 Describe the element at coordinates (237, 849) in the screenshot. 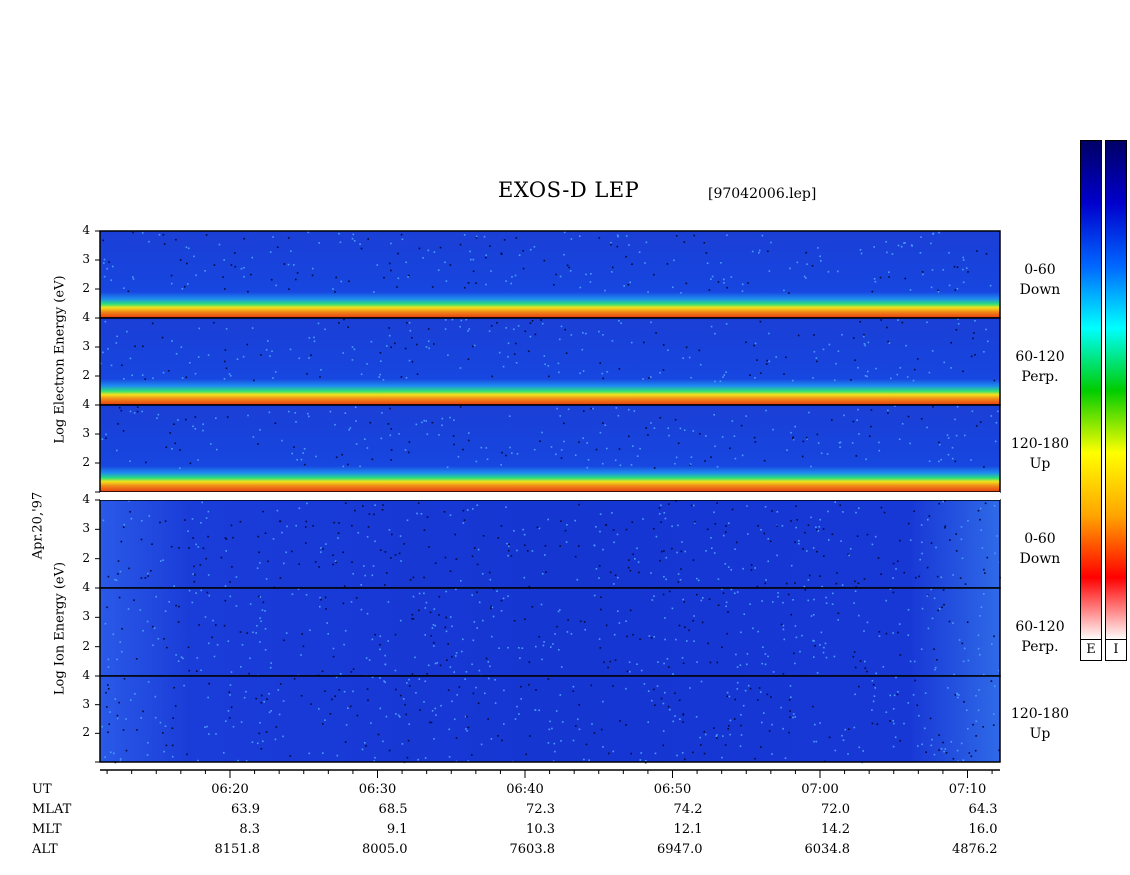

I see `orbit-cell-alt: 8151.8` at that location.